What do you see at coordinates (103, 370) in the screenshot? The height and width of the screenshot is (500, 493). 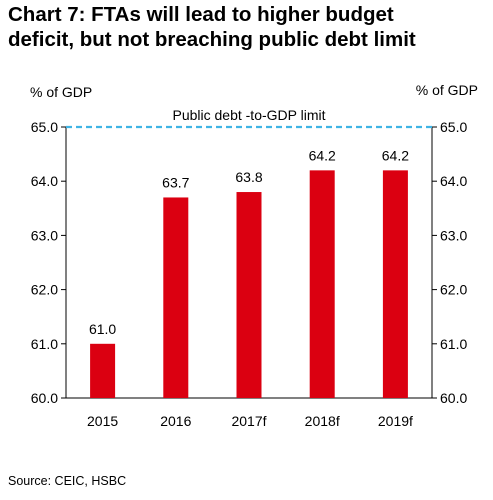 I see `bar-2015` at bounding box center [103, 370].